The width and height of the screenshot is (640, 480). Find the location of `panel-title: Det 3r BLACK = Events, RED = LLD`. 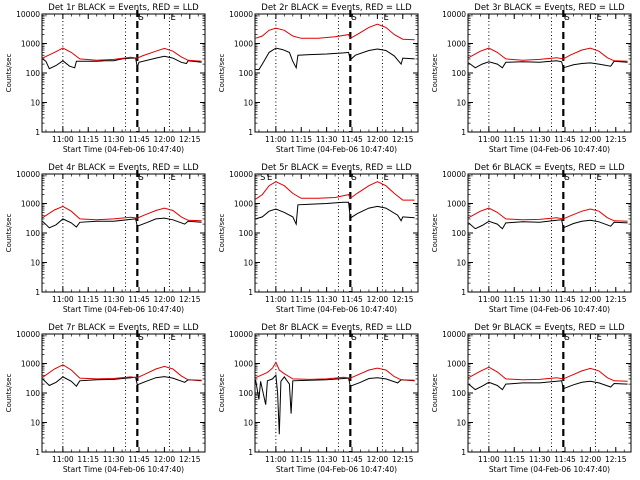

panel-title: Det 3r BLACK = Events, RED = LLD is located at coordinates (549, 8).